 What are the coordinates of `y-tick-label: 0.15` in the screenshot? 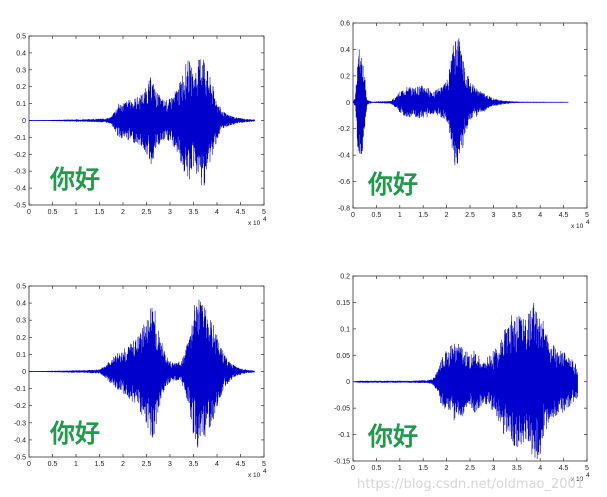 It's located at (343, 303).